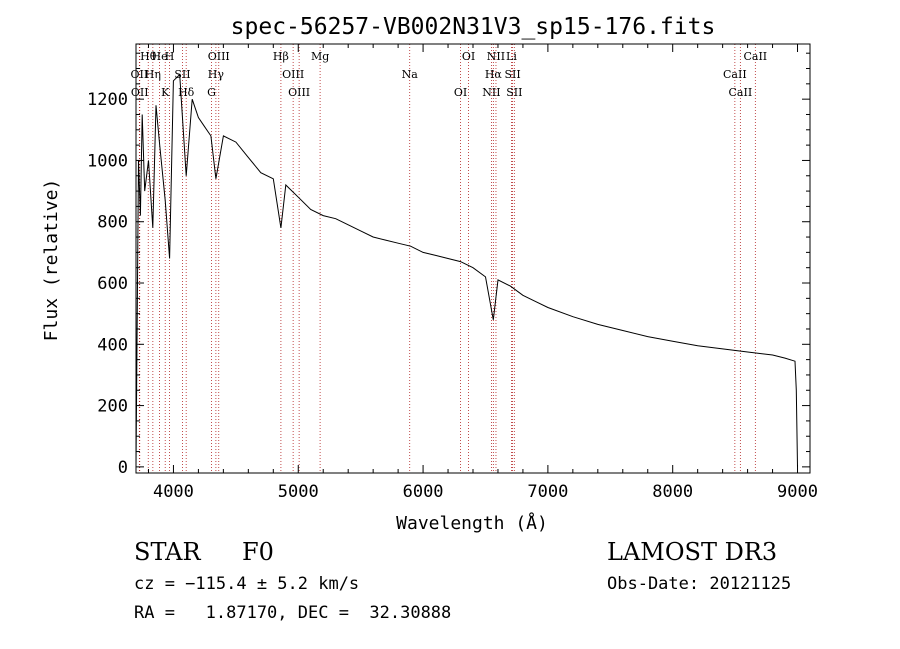 The image size is (900, 649). Describe the element at coordinates (672, 492) in the screenshot. I see `x-tick-label: 8000` at that location.